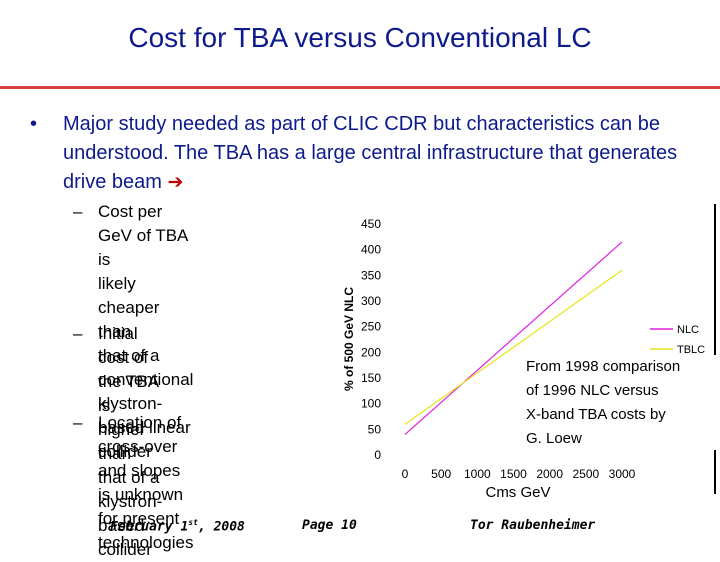 The width and height of the screenshot is (720, 562). What do you see at coordinates (371, 224) in the screenshot?
I see `y-tick-label: 450` at bounding box center [371, 224].